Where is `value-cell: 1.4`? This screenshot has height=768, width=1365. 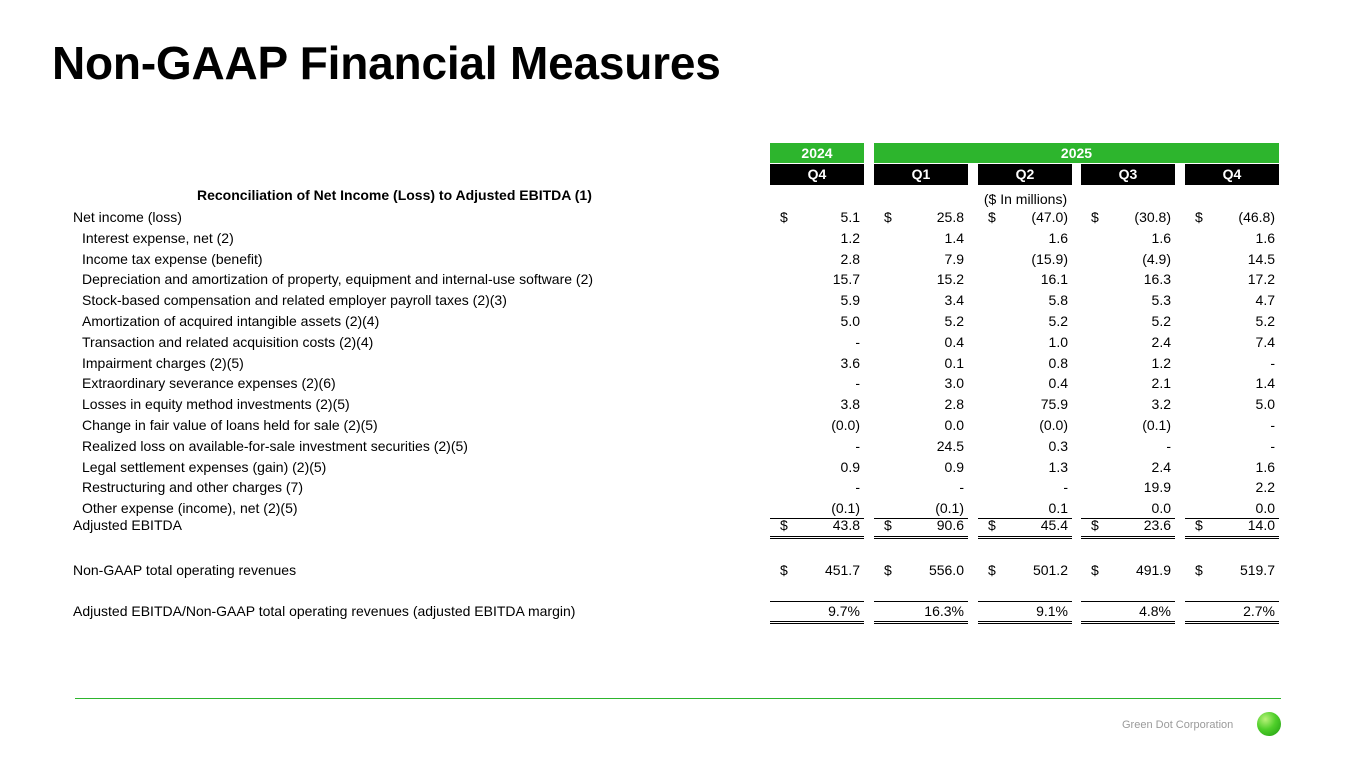 value-cell: 1.4 is located at coordinates (1232, 385).